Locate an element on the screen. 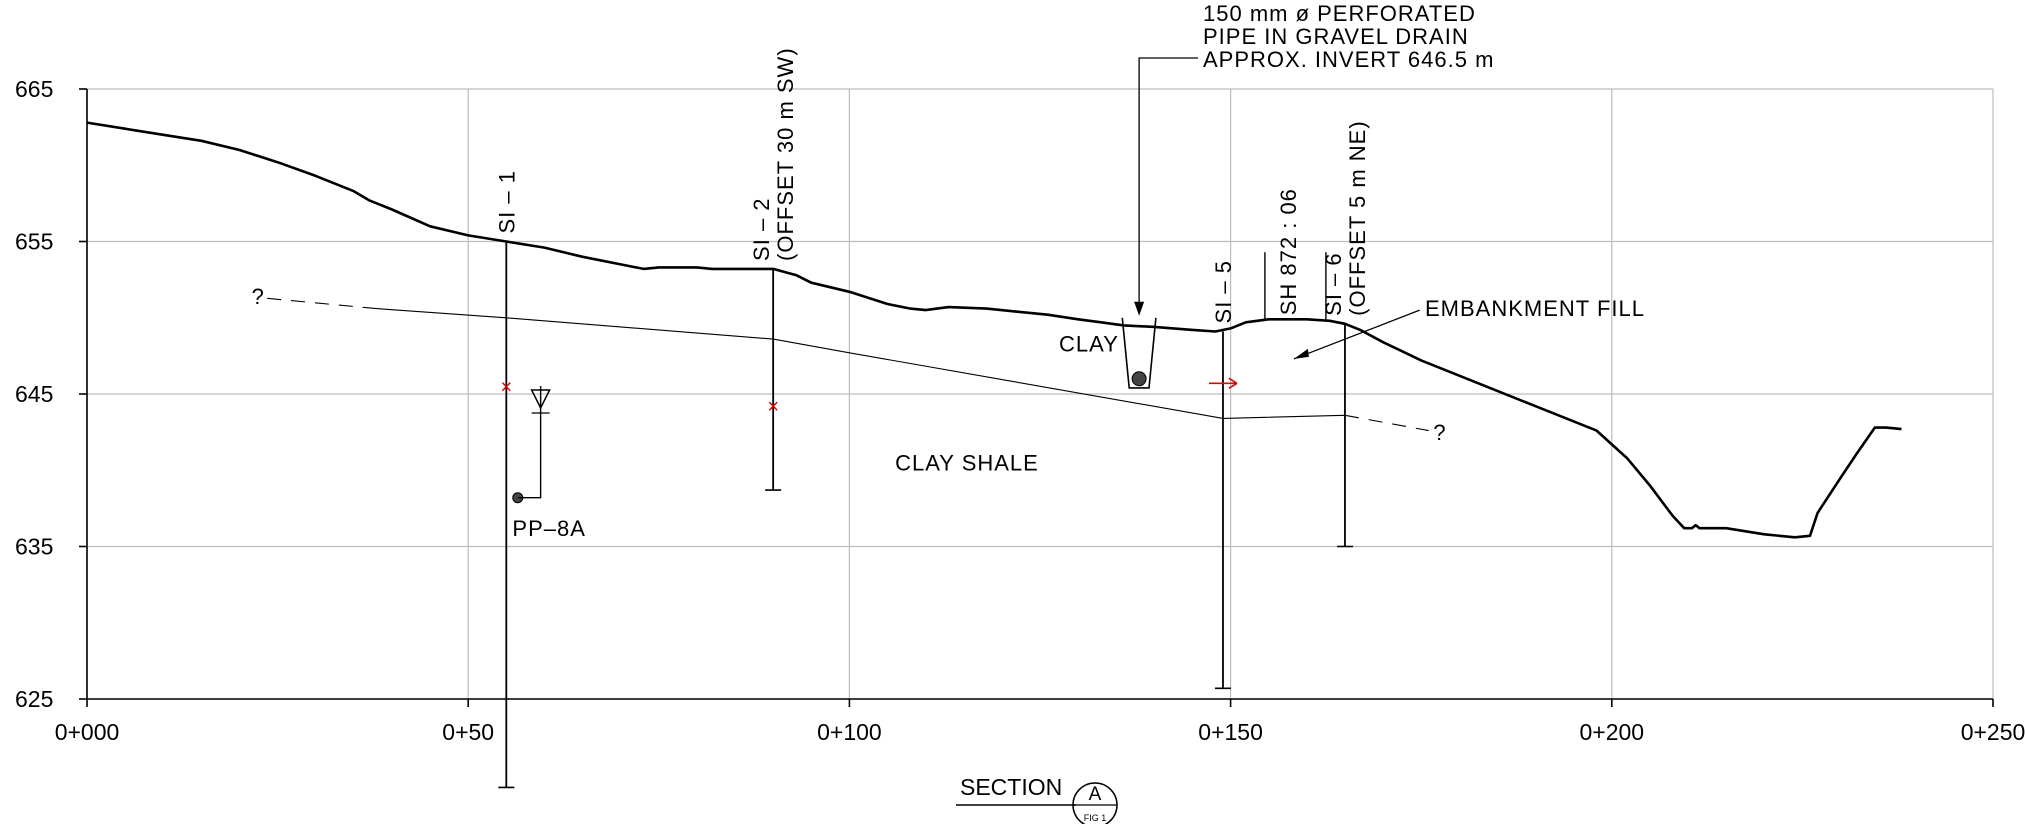 Image resolution: width=2025 pixels, height=829 pixels. x-tick-label: 0+50 is located at coordinates (468, 732).